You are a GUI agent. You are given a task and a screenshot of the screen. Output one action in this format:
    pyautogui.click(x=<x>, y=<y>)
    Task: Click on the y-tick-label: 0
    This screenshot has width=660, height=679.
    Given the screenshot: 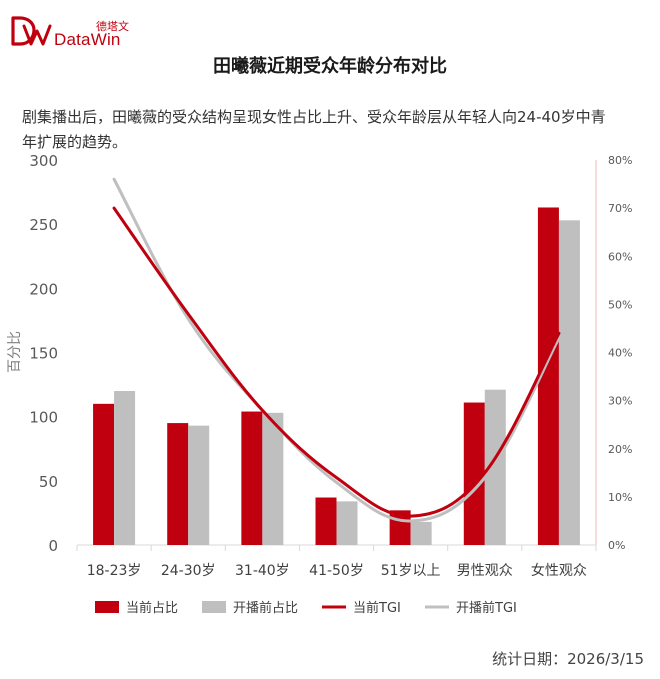 What is the action you would take?
    pyautogui.click(x=53, y=546)
    